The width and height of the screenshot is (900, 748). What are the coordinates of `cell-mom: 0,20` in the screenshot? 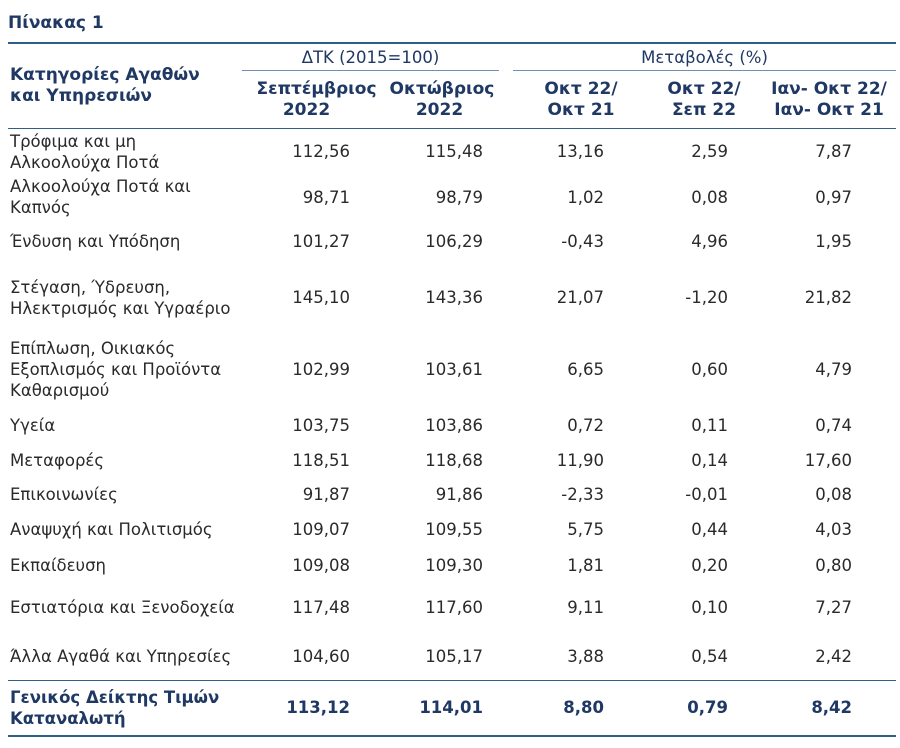 It's located at (709, 565).